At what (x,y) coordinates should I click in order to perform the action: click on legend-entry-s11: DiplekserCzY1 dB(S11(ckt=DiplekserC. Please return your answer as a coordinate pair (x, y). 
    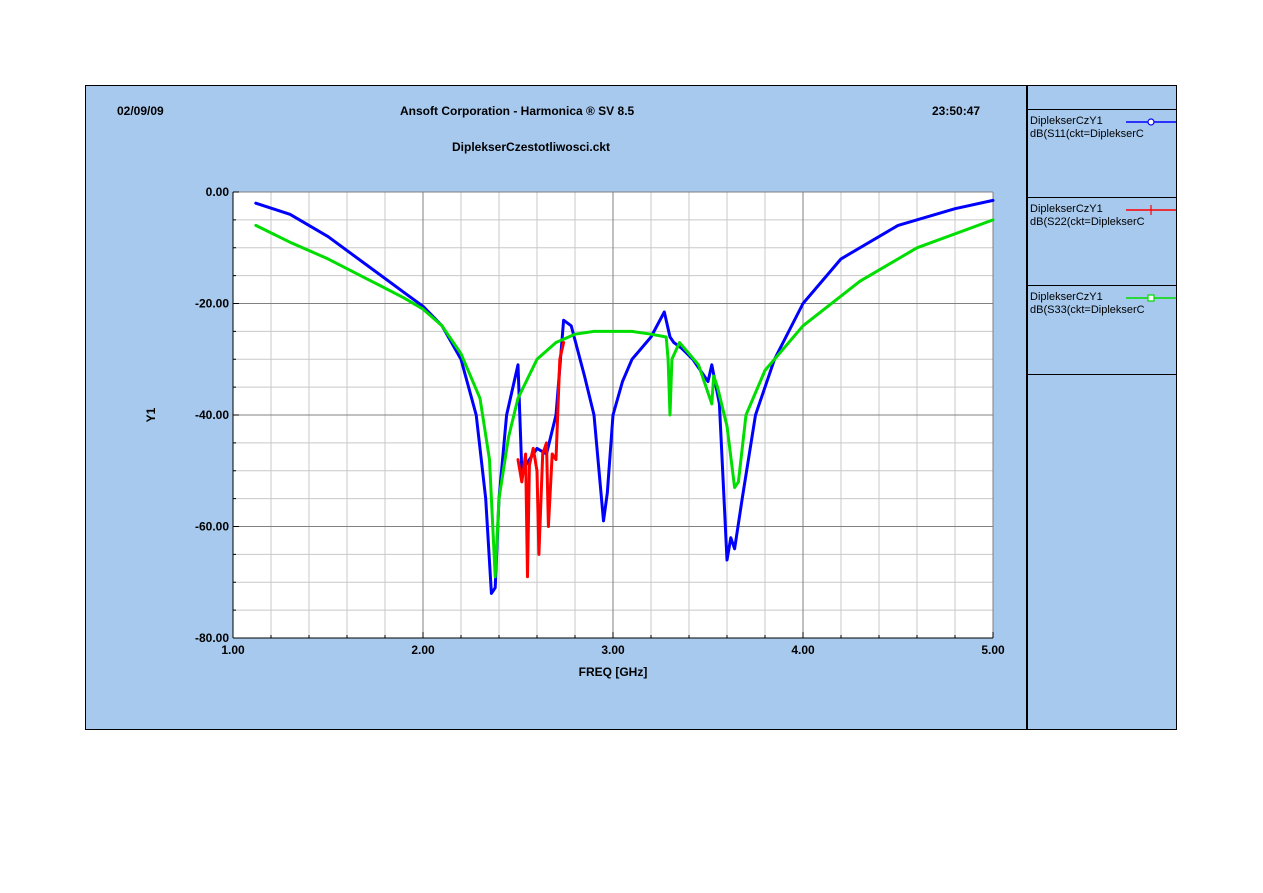
    Looking at the image, I should click on (1103, 128).